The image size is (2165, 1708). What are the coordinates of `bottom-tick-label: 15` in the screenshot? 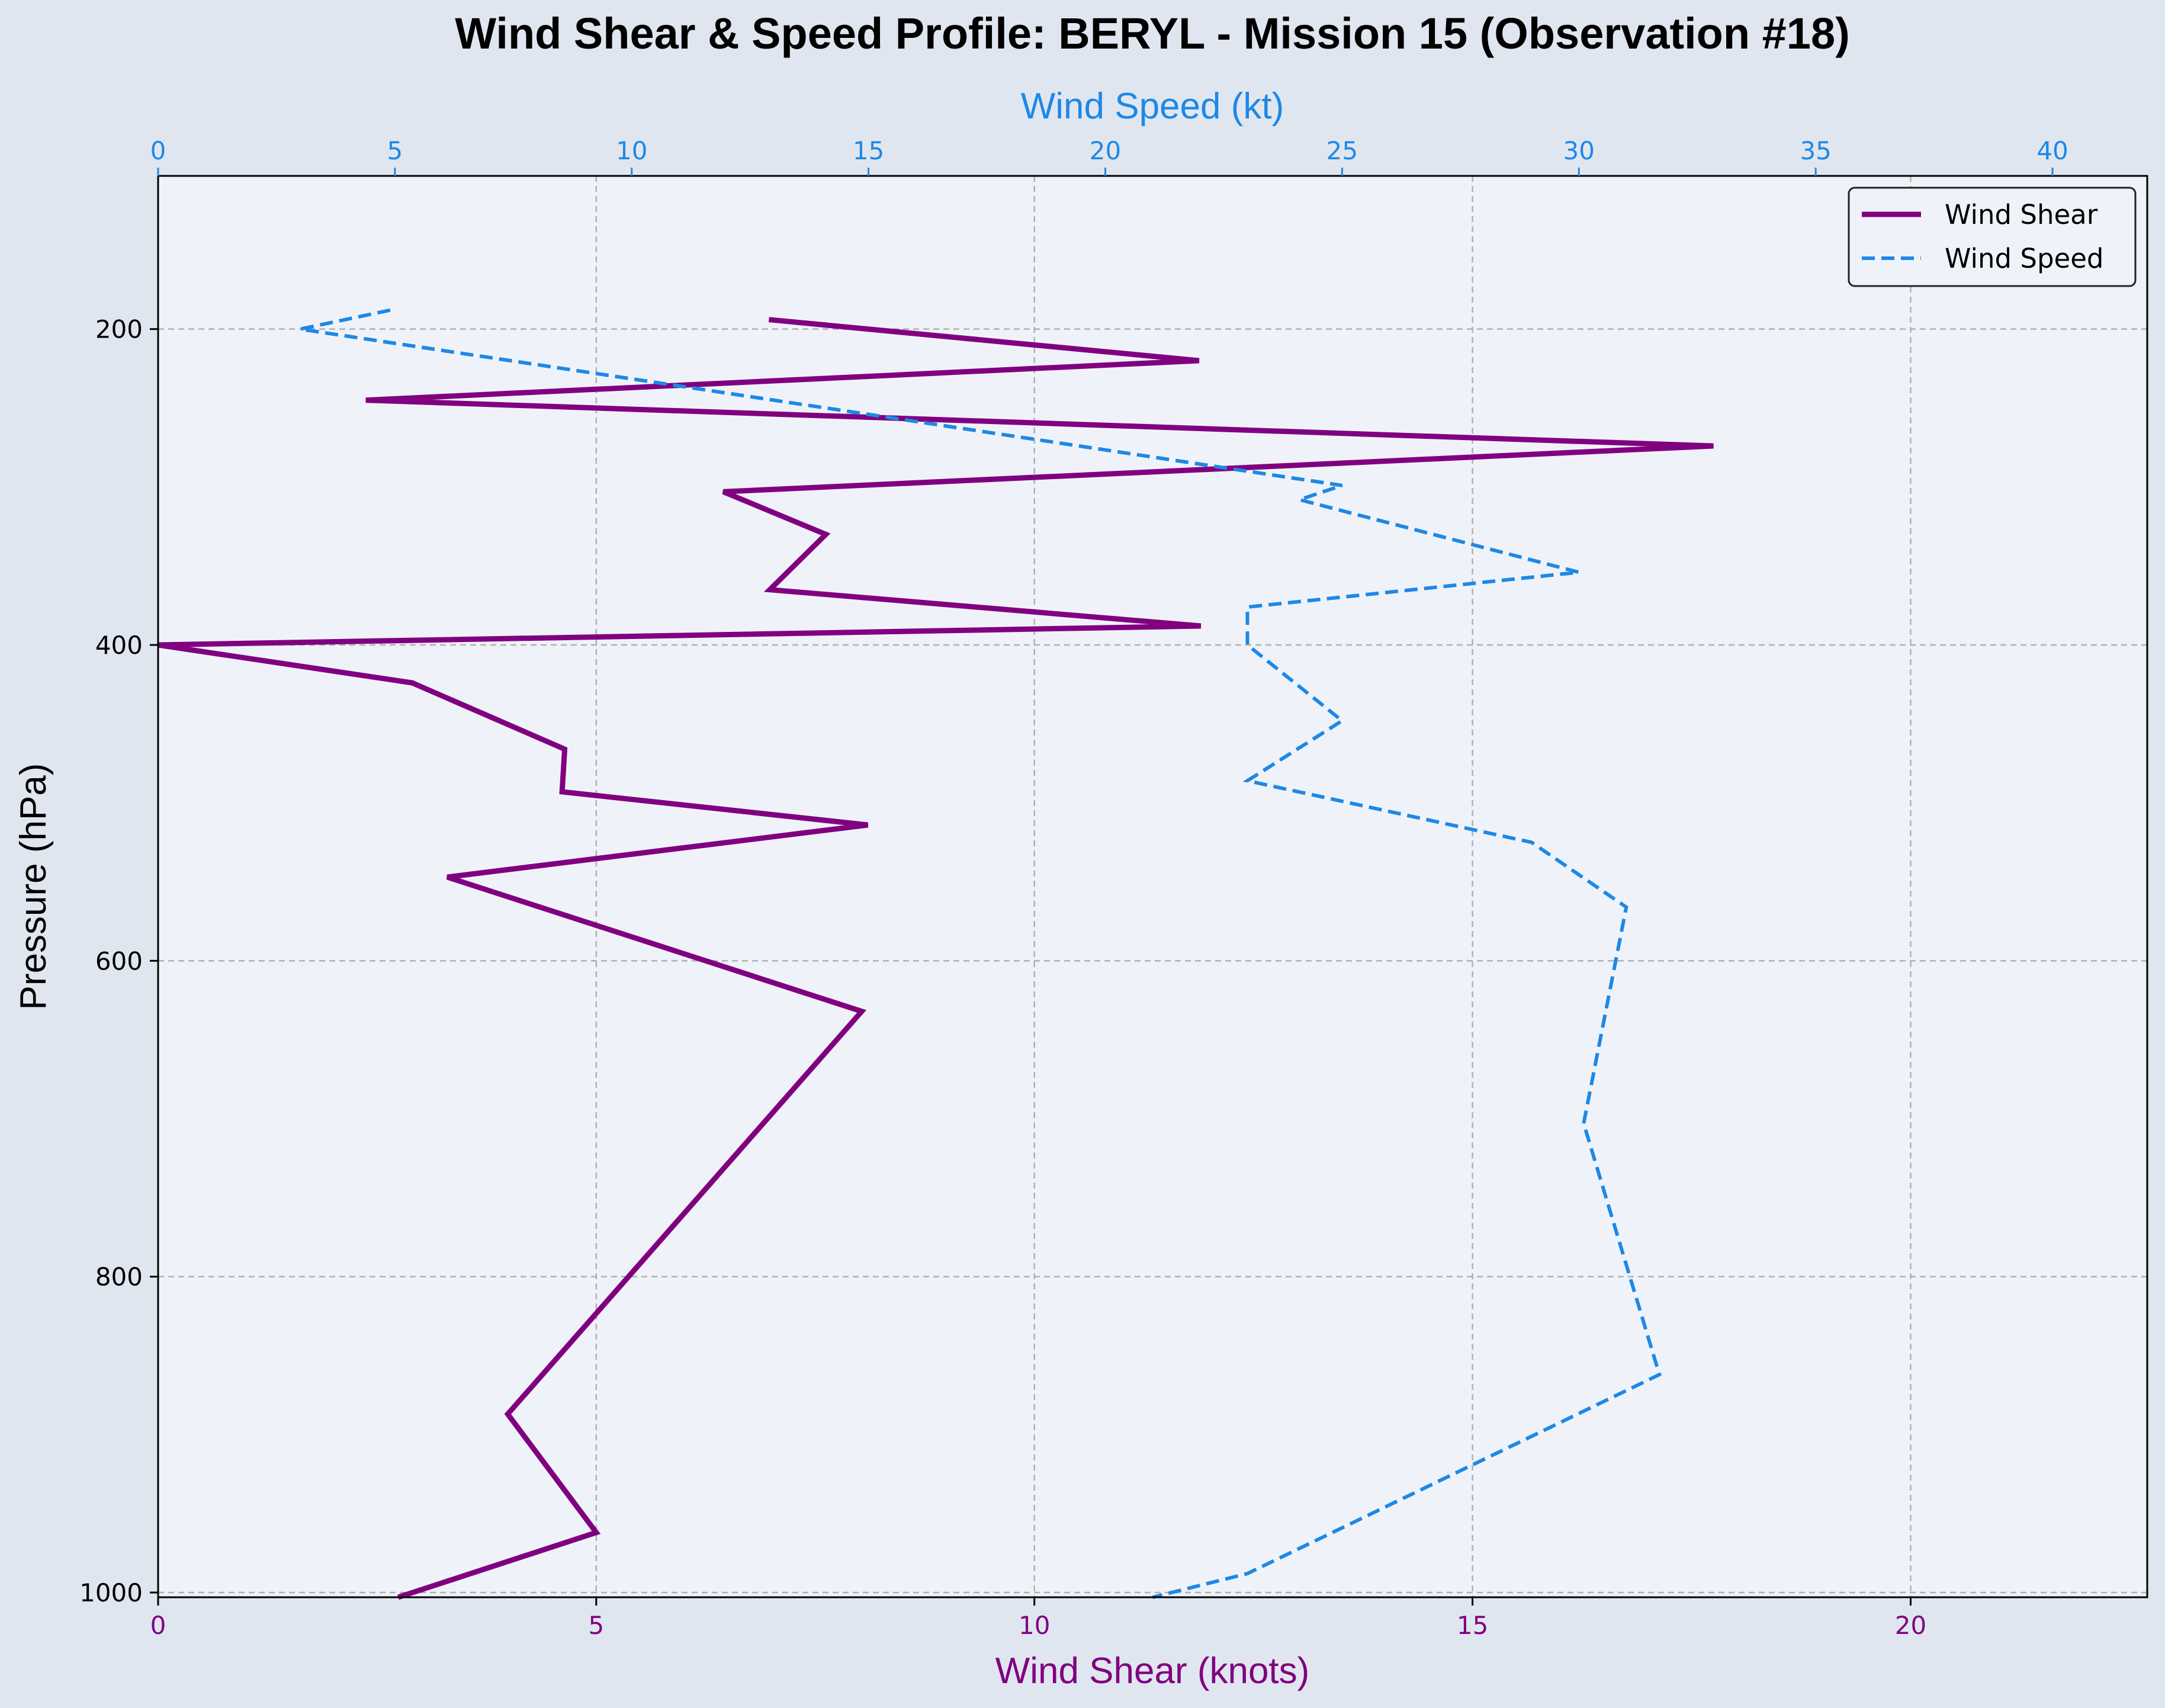 It's located at (1472, 1625).